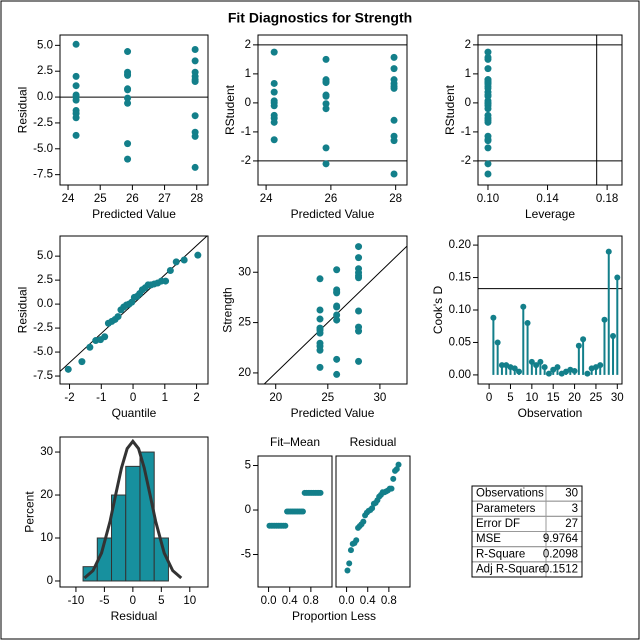  What do you see at coordinates (45, 97) in the screenshot?
I see `y-tick-label: 0.0` at bounding box center [45, 97].